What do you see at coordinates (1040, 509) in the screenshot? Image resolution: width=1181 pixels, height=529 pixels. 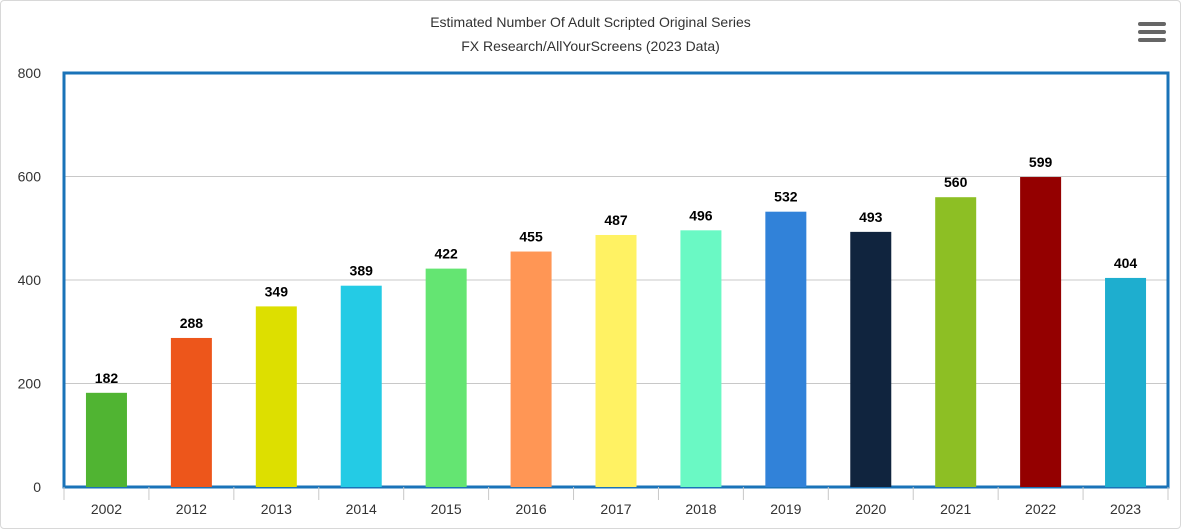 I see `x-tick-label: 2022` at bounding box center [1040, 509].